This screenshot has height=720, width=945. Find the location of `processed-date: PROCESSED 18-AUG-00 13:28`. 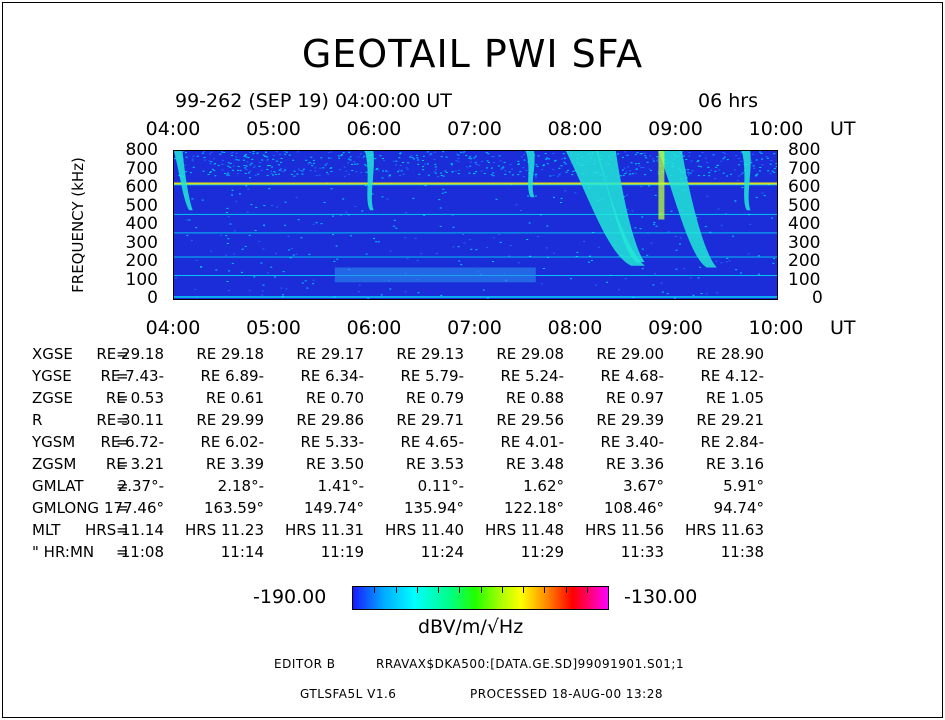

processed-date: PROCESSED 18-AUG-00 13:28 is located at coordinates (566, 694).